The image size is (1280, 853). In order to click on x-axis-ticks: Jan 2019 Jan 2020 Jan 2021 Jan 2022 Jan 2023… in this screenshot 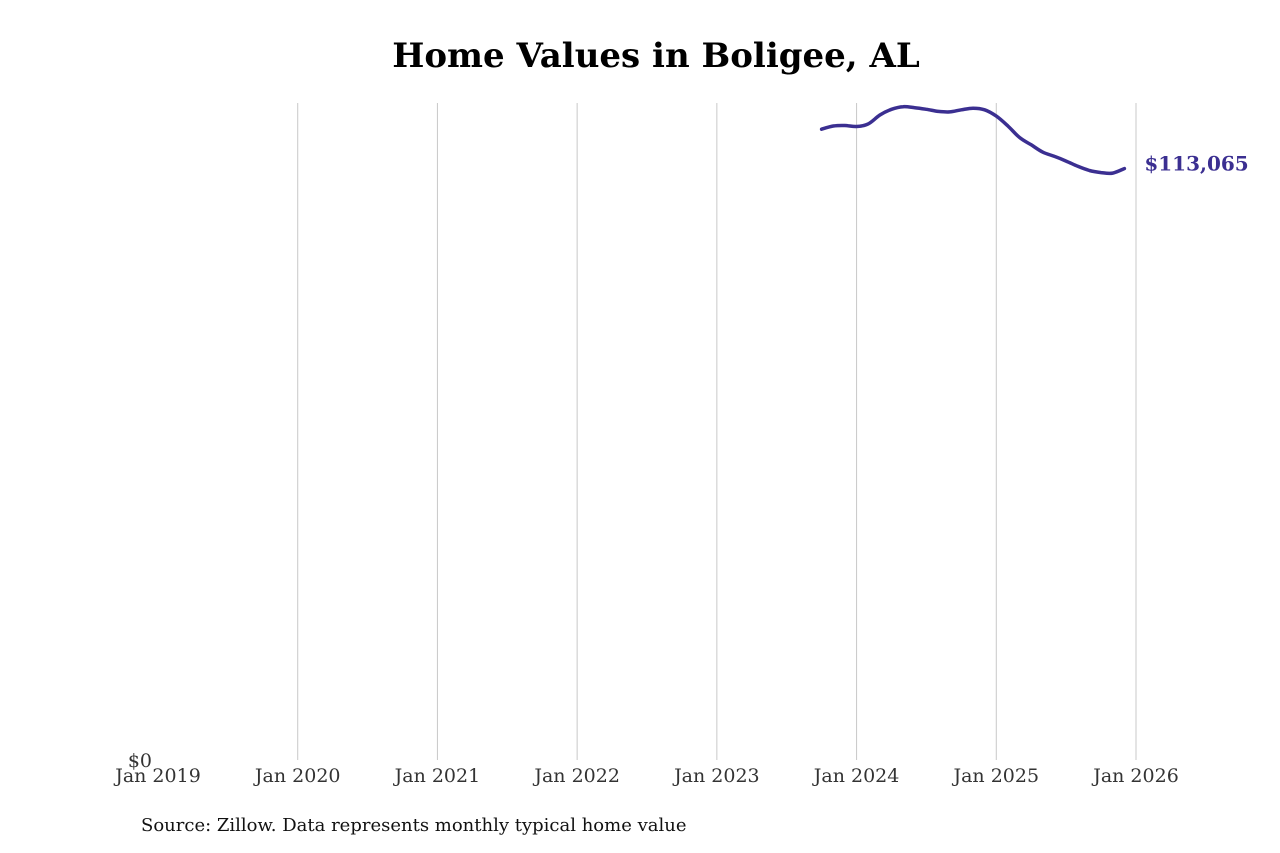, I will do `click(646, 776)`.